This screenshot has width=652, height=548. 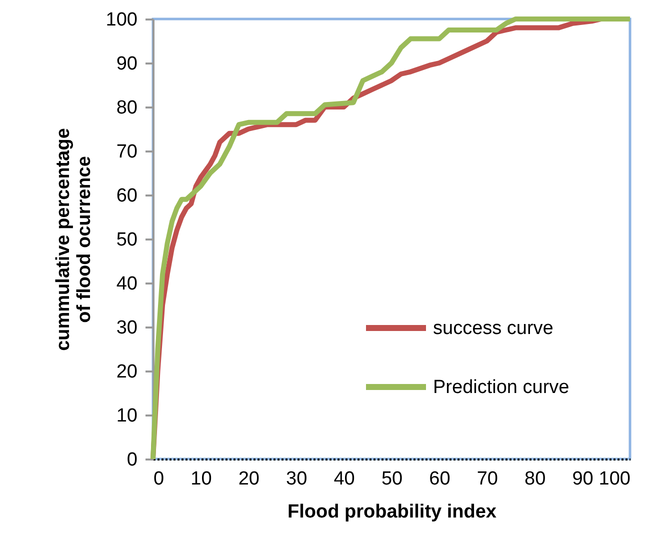 What do you see at coordinates (392, 512) in the screenshot?
I see `x-axis-title: Flood probability index` at bounding box center [392, 512].